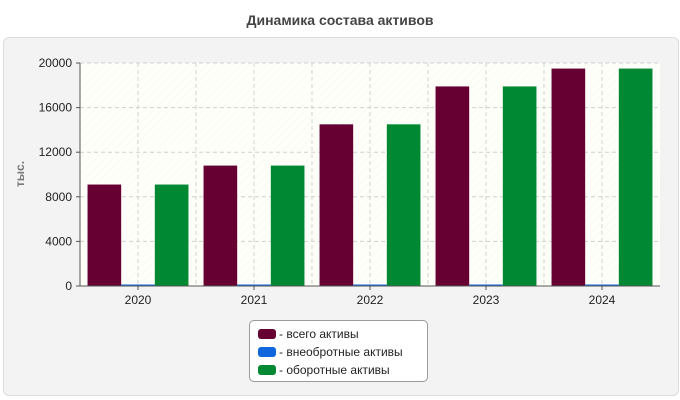  Describe the element at coordinates (138, 285) in the screenshot. I see `bar-2020-s1` at that location.